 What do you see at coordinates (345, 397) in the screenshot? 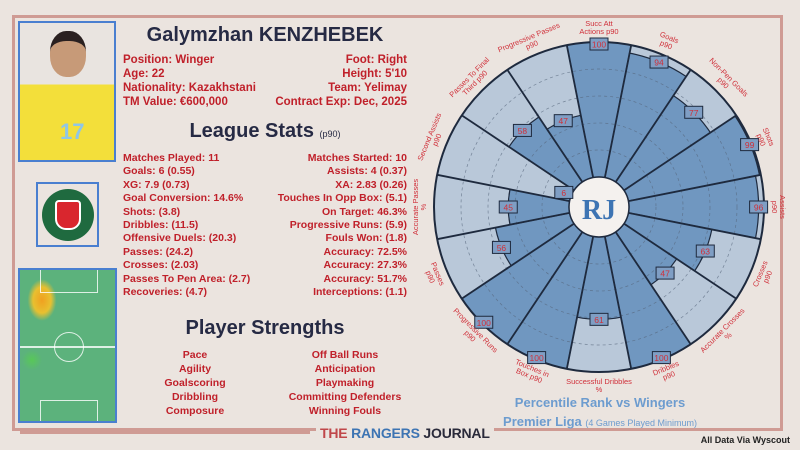
I see `strength-item: Committing Defenders` at bounding box center [345, 397].